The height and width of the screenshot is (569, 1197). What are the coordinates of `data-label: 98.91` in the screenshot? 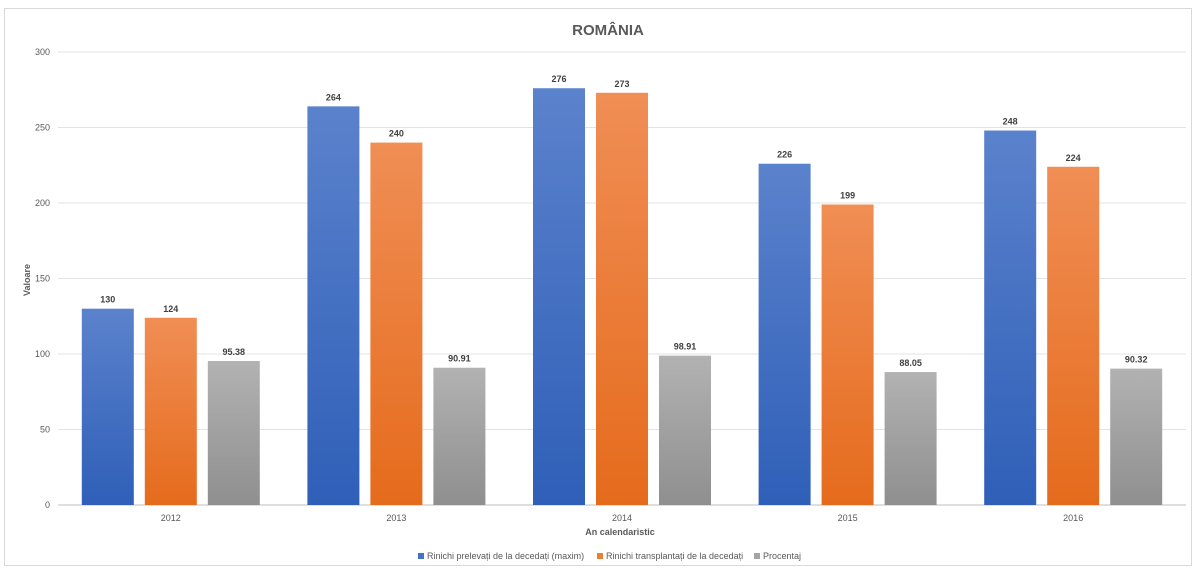 It's located at (685, 347).